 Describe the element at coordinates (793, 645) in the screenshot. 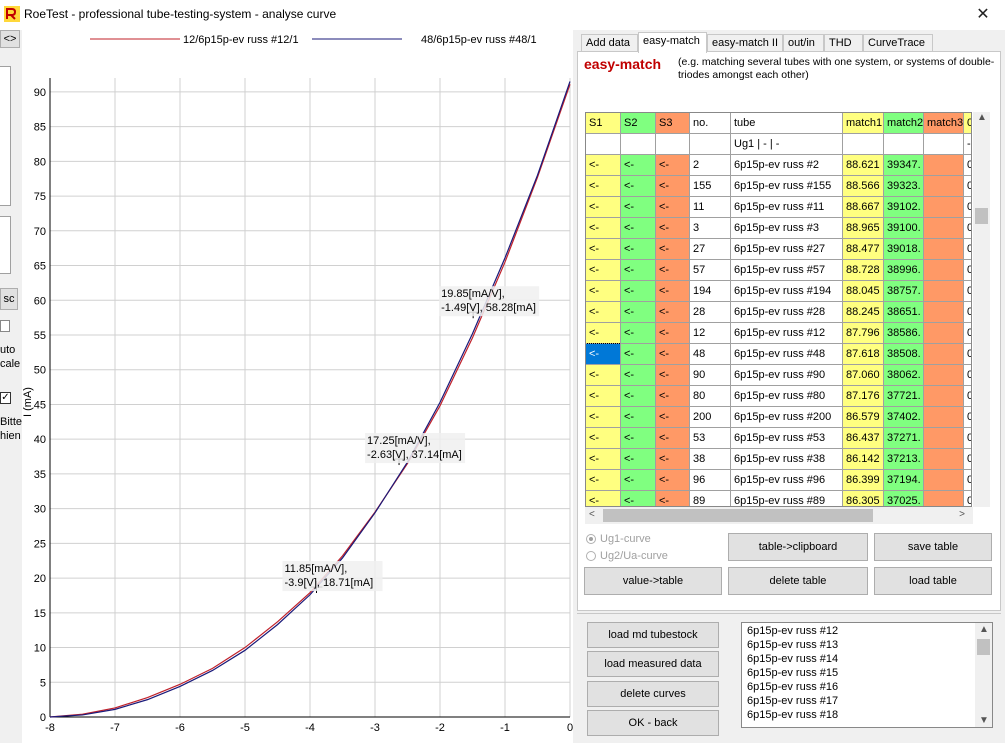

I see `list-item: 6p15p-ev russ #13` at that location.